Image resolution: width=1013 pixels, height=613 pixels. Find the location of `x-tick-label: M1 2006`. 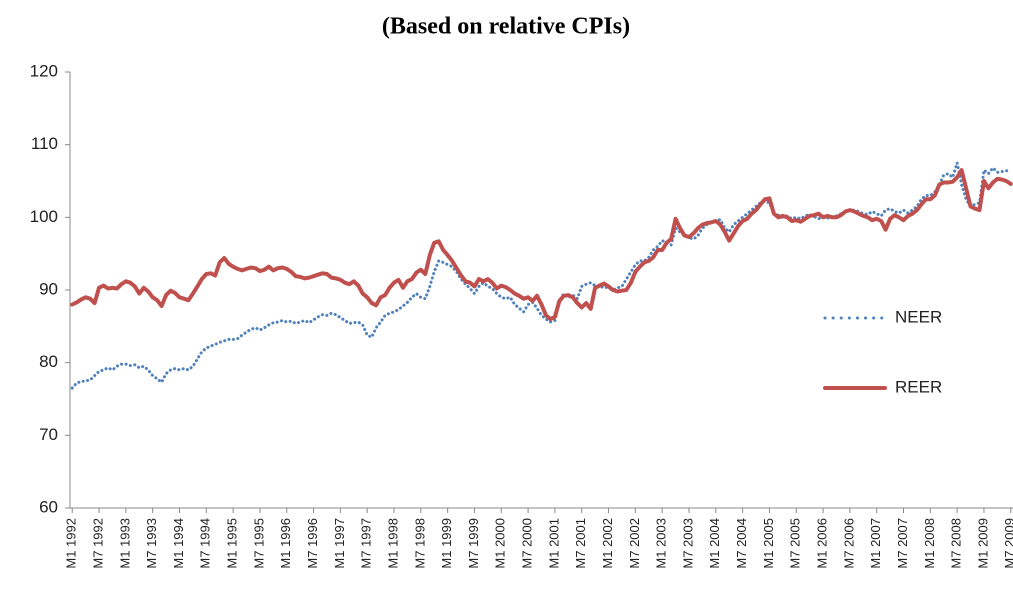

x-tick-label: M1 2006 is located at coordinates (821, 543).